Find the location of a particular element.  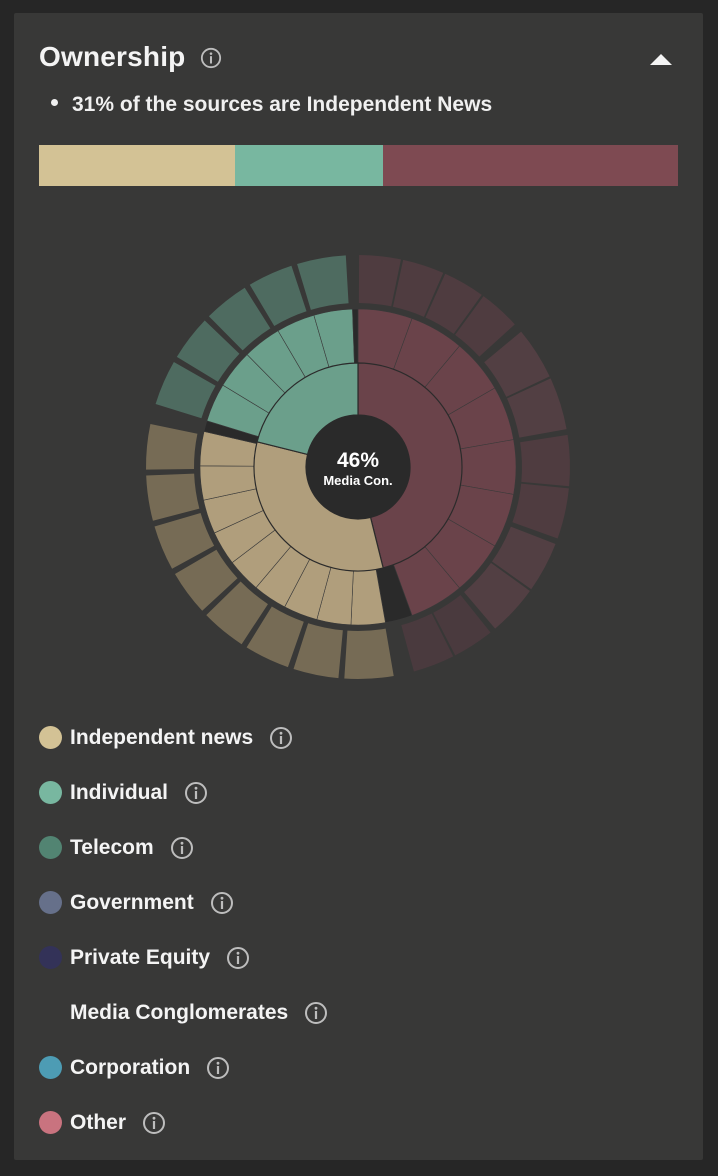

center-circle is located at coordinates (358, 467).